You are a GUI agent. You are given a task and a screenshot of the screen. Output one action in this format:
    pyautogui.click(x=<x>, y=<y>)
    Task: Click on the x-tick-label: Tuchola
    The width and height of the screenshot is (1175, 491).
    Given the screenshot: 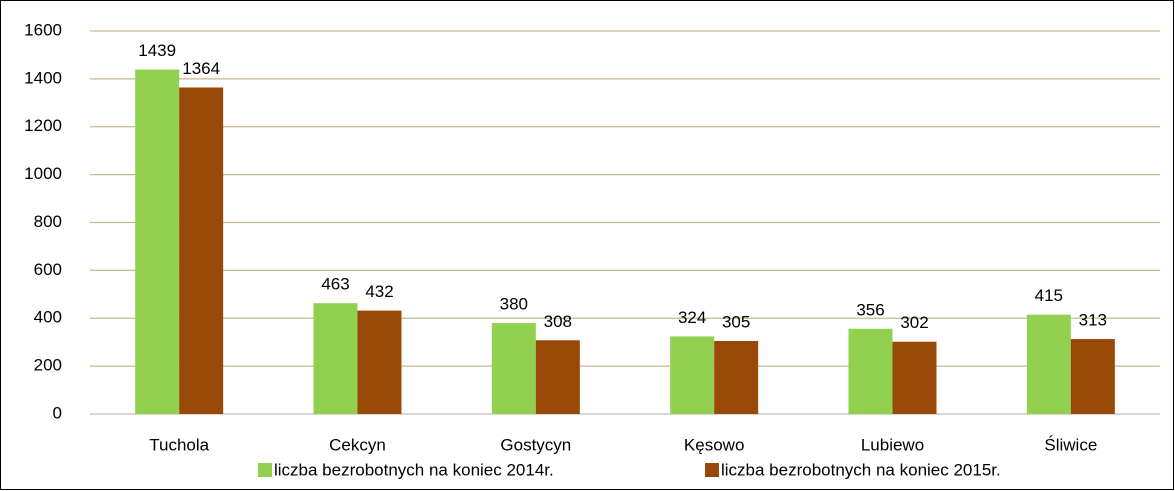 What is the action you would take?
    pyautogui.click(x=179, y=444)
    